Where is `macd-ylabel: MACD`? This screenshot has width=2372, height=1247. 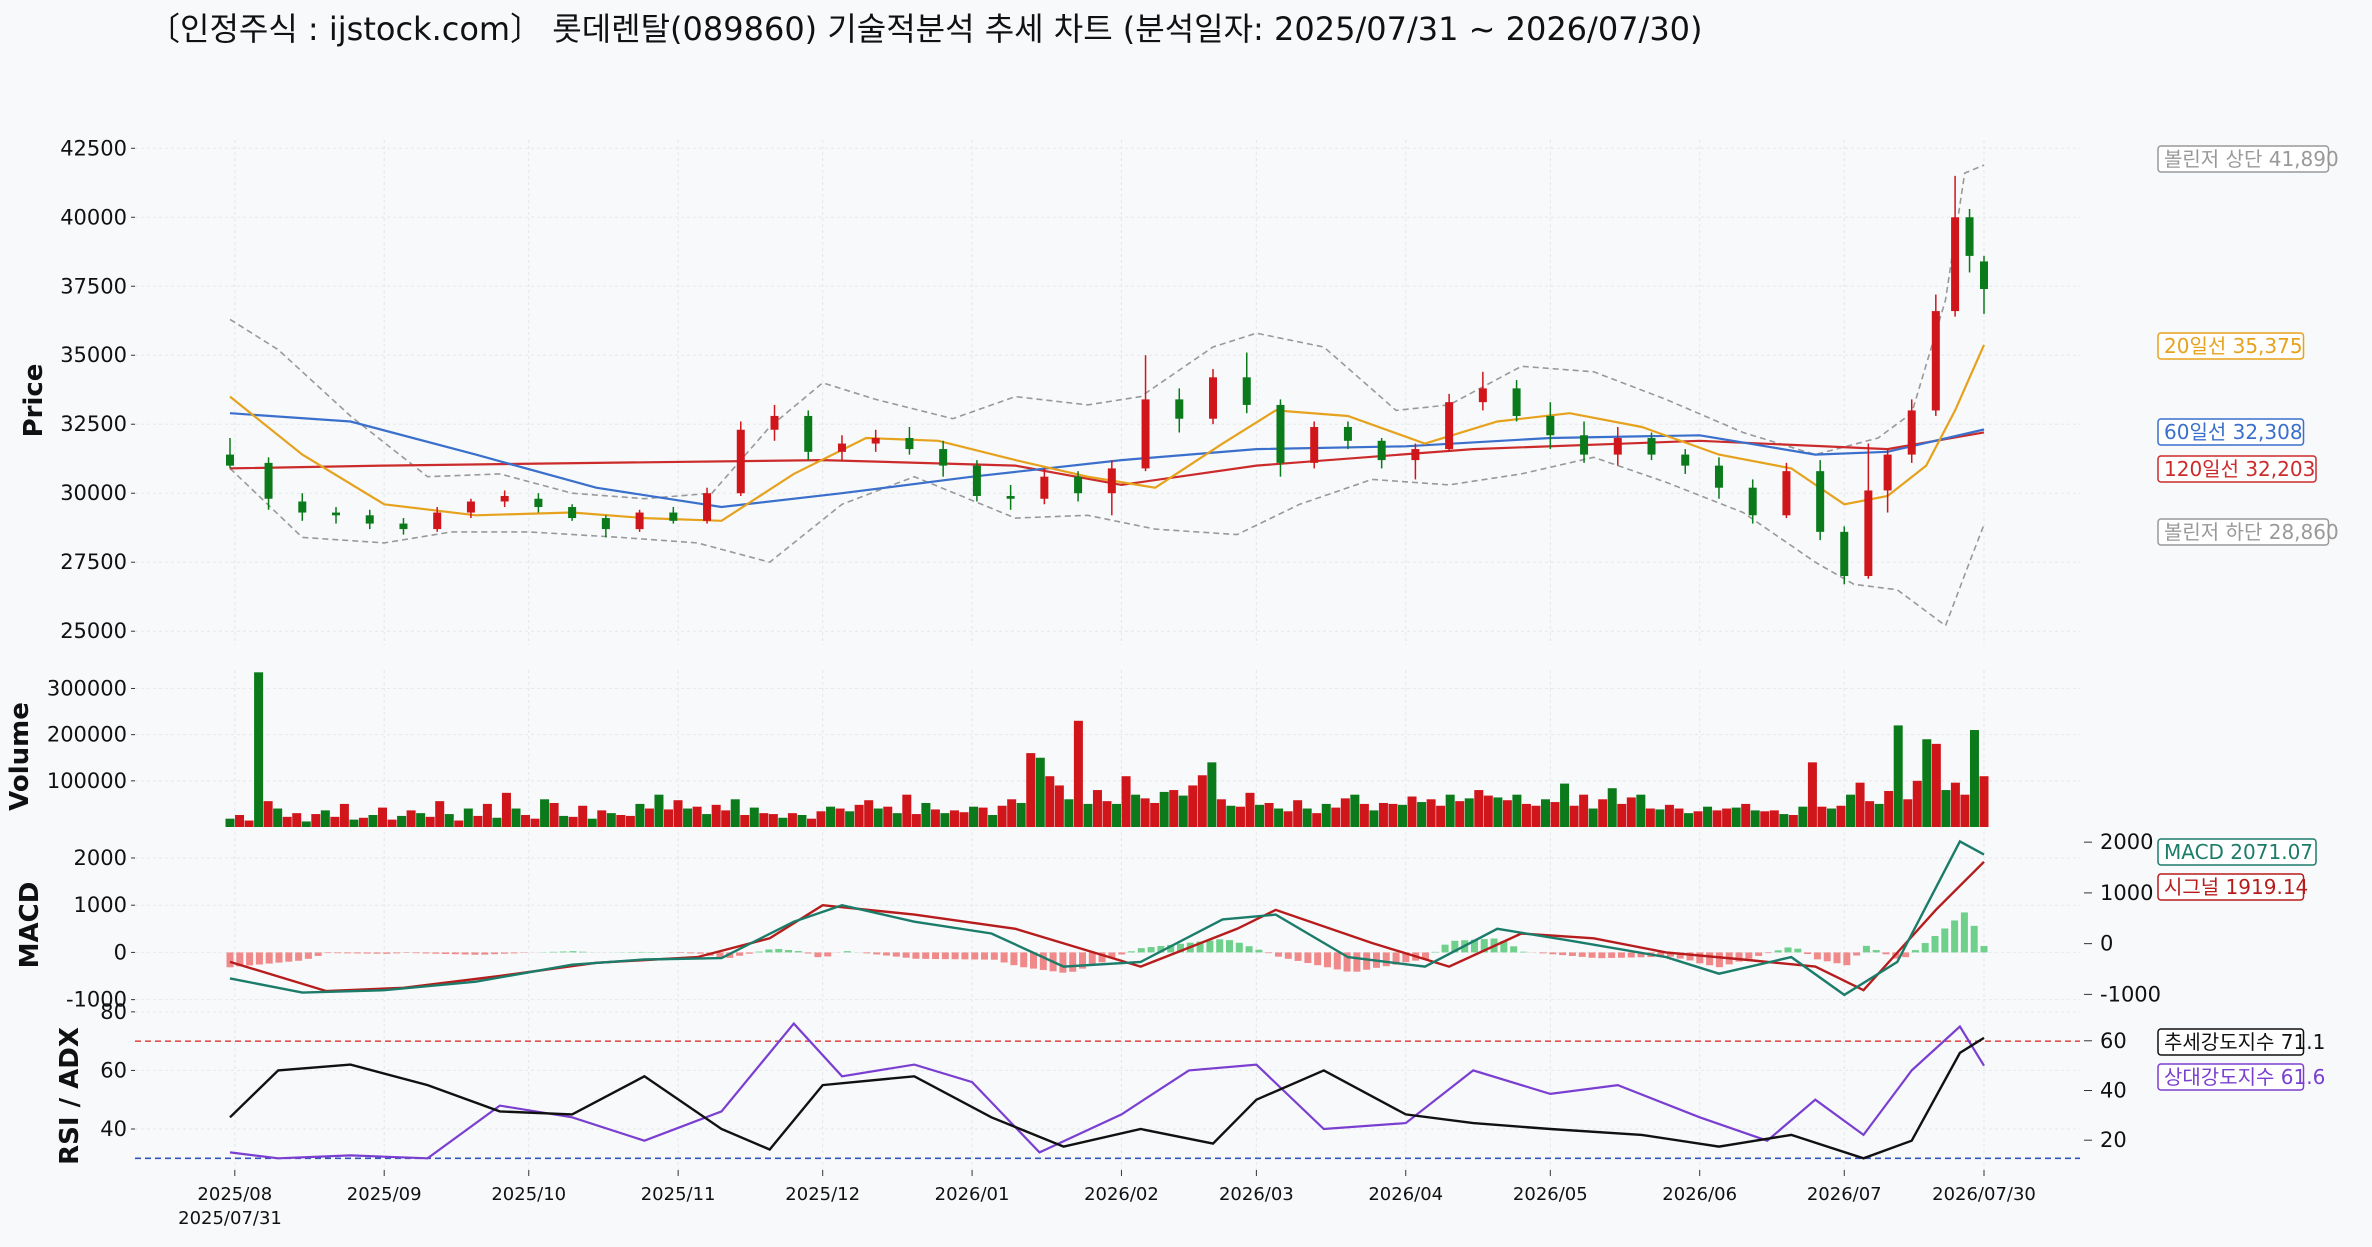
macd-ylabel: MACD is located at coordinates (30, 925).